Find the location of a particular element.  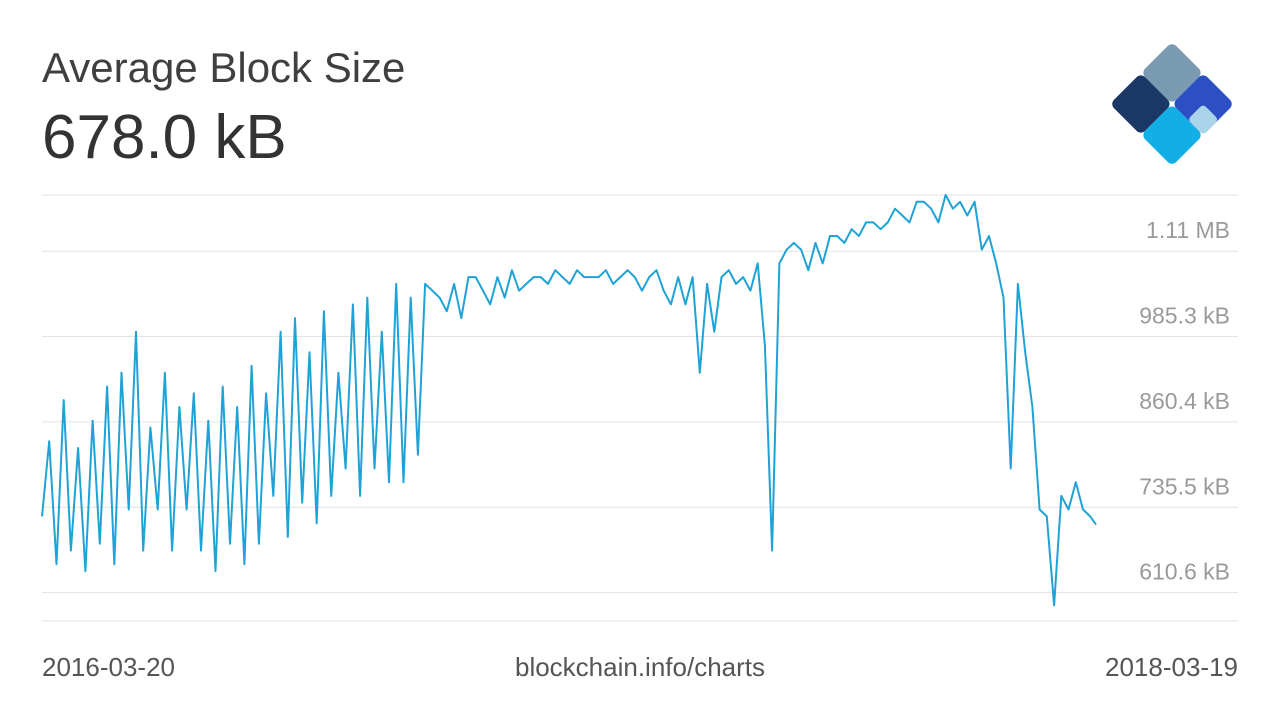

logo-tile-right is located at coordinates (1203, 104).